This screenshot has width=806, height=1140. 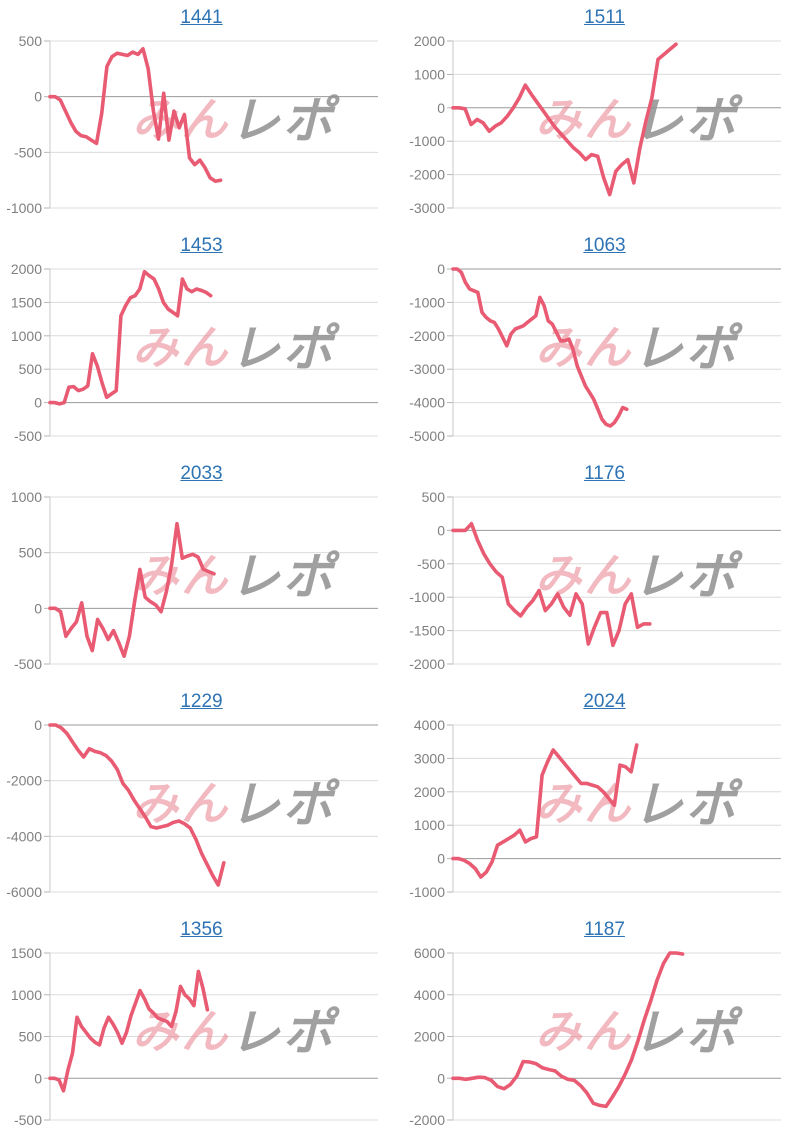 I want to click on line-chart: 500 0 -500 -1000 -1500 -2000 みん レポ, so click(x=595, y=581).